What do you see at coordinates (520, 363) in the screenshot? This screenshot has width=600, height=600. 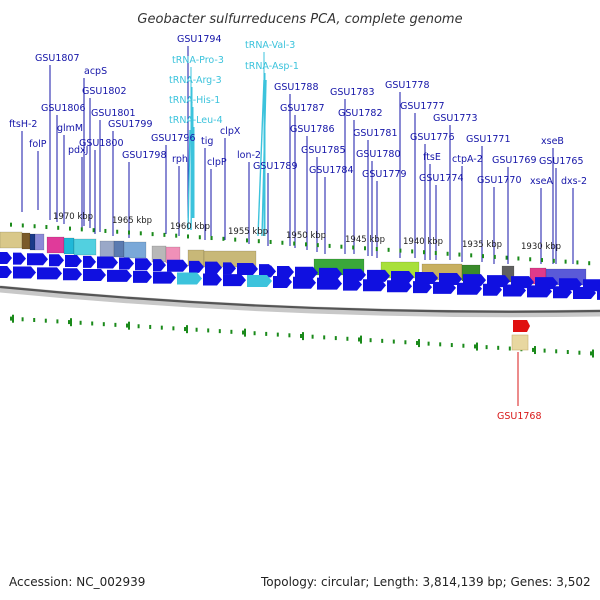 I see `highlighted-feature` at bounding box center [520, 363].